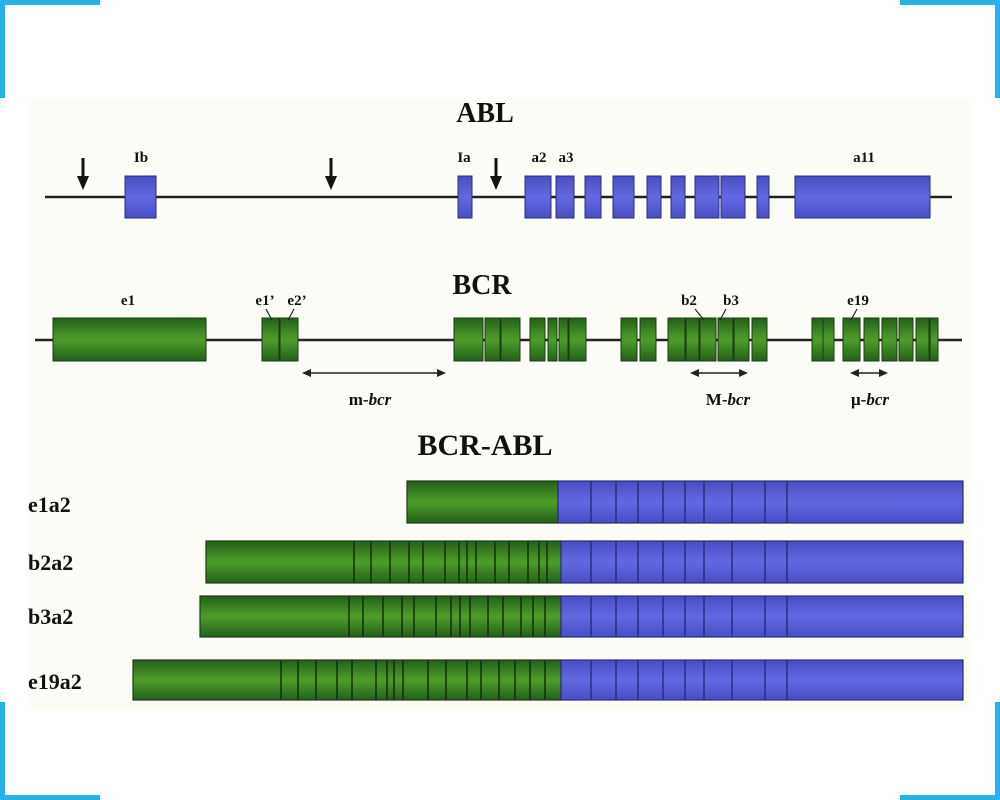 This screenshot has width=1000, height=800. What do you see at coordinates (484, 445) in the screenshot?
I see `bcr-abl-title: BCR-ABL` at bounding box center [484, 445].